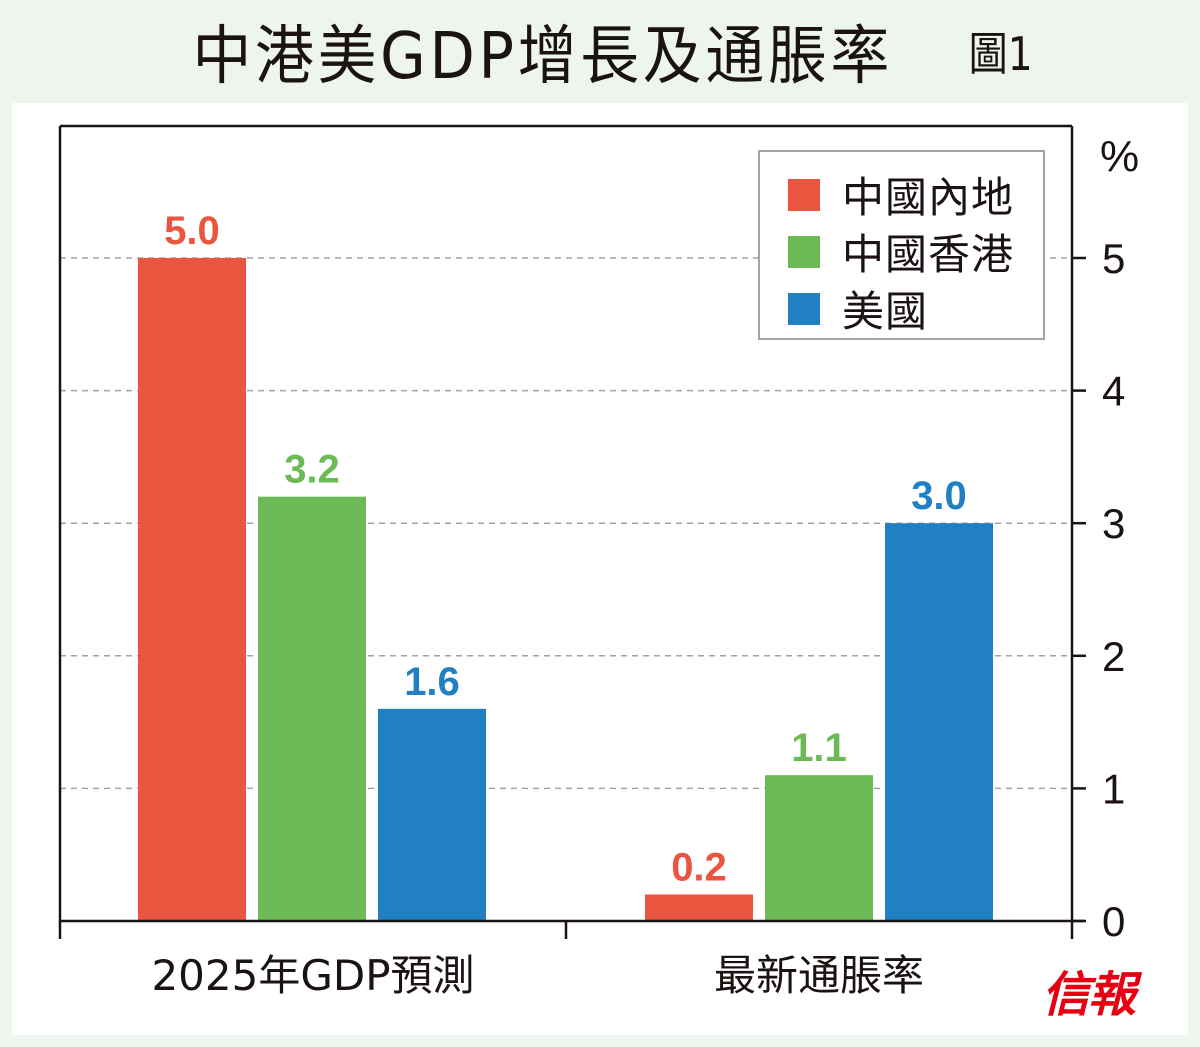 The image size is (1200, 1047). What do you see at coordinates (819, 975) in the screenshot?
I see `category-label: 最新通脹率` at bounding box center [819, 975].